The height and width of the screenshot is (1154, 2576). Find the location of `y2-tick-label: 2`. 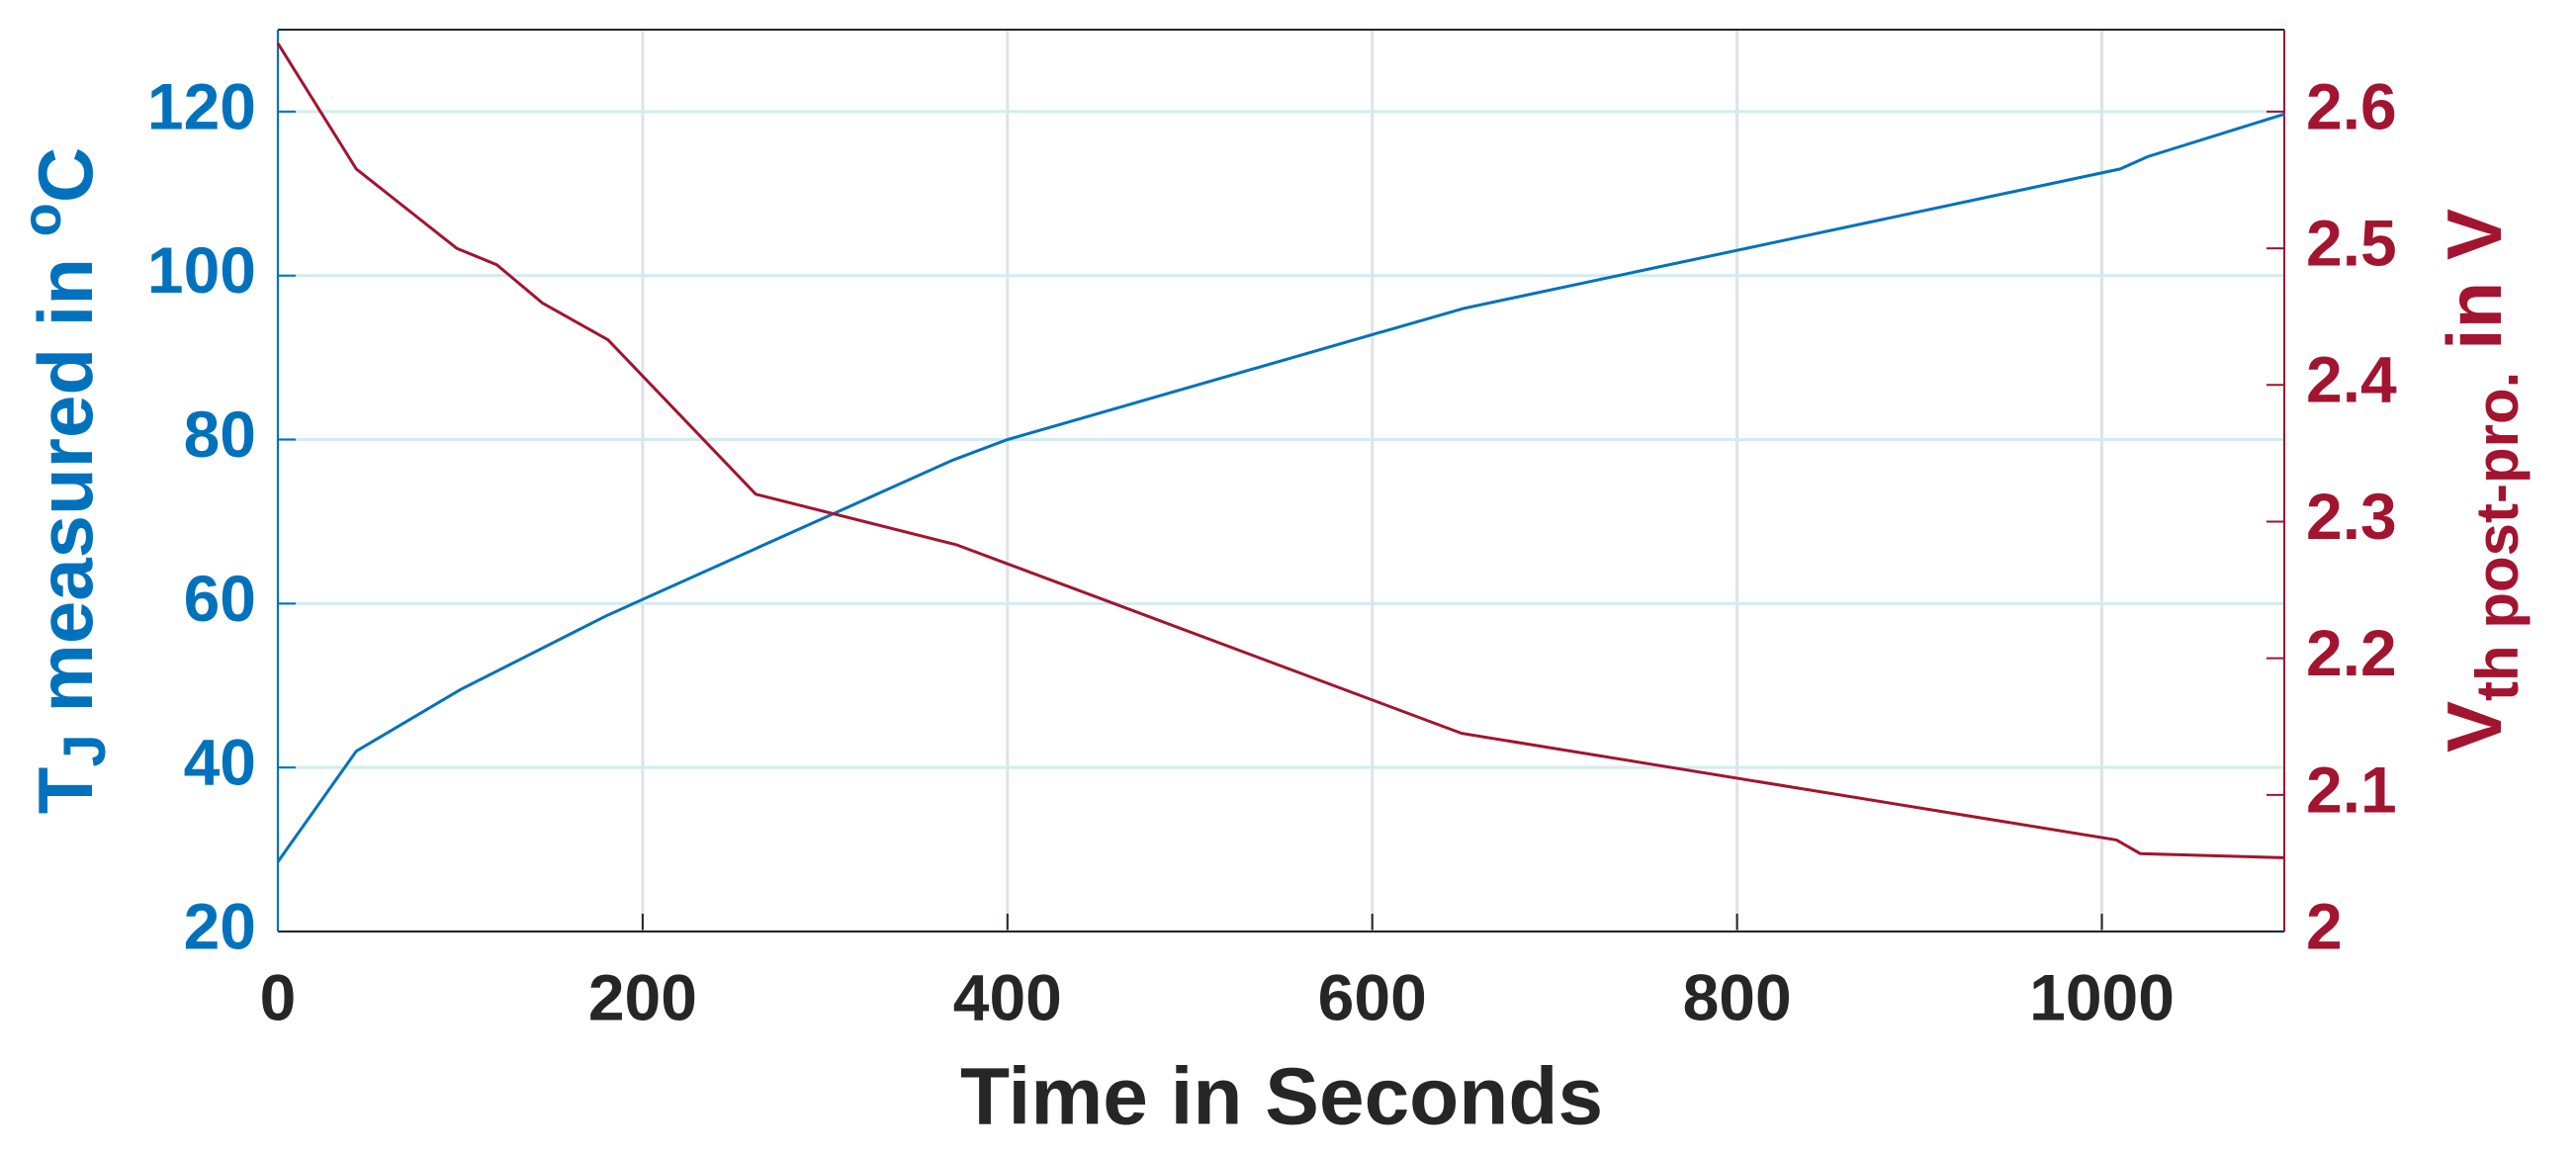

y2-tick-label: 2 is located at coordinates (2324, 925).